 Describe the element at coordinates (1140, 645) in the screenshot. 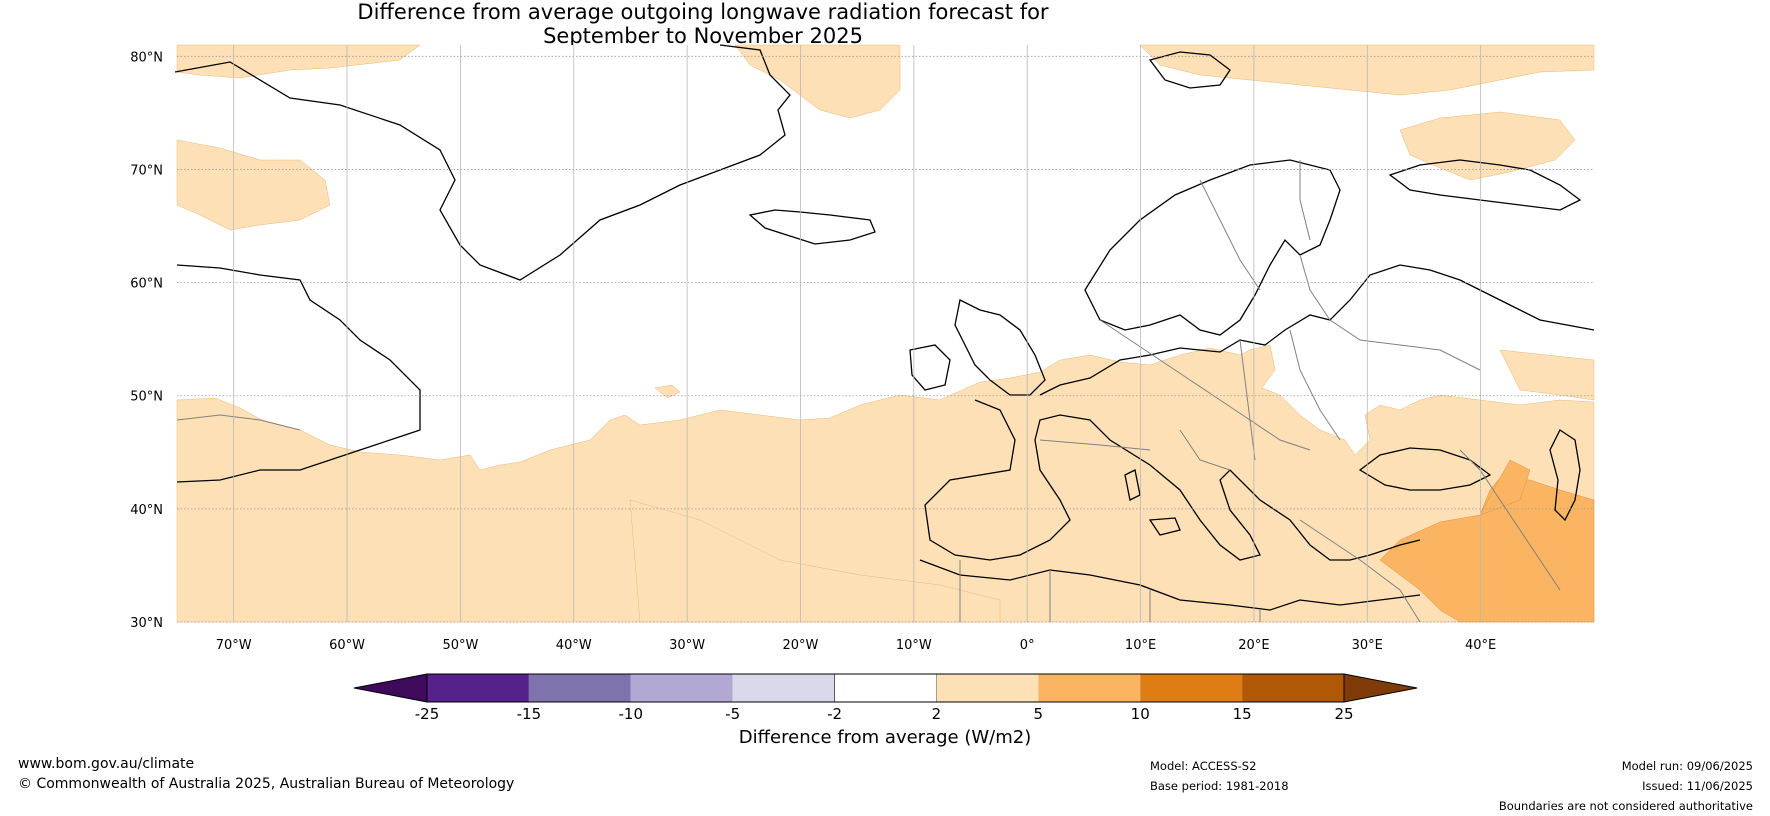

I see `lon-tick-label: 10°E` at that location.